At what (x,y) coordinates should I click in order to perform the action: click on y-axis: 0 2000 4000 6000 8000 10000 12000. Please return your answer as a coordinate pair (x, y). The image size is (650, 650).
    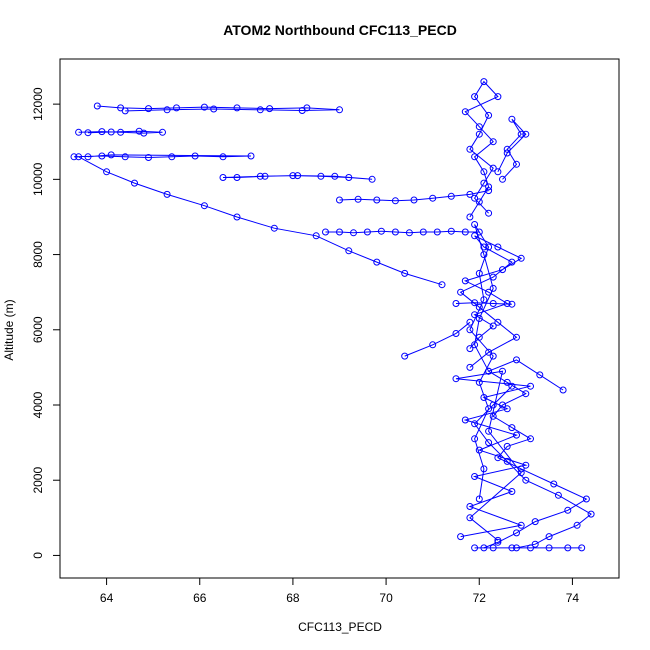
    Looking at the image, I should click on (46, 323).